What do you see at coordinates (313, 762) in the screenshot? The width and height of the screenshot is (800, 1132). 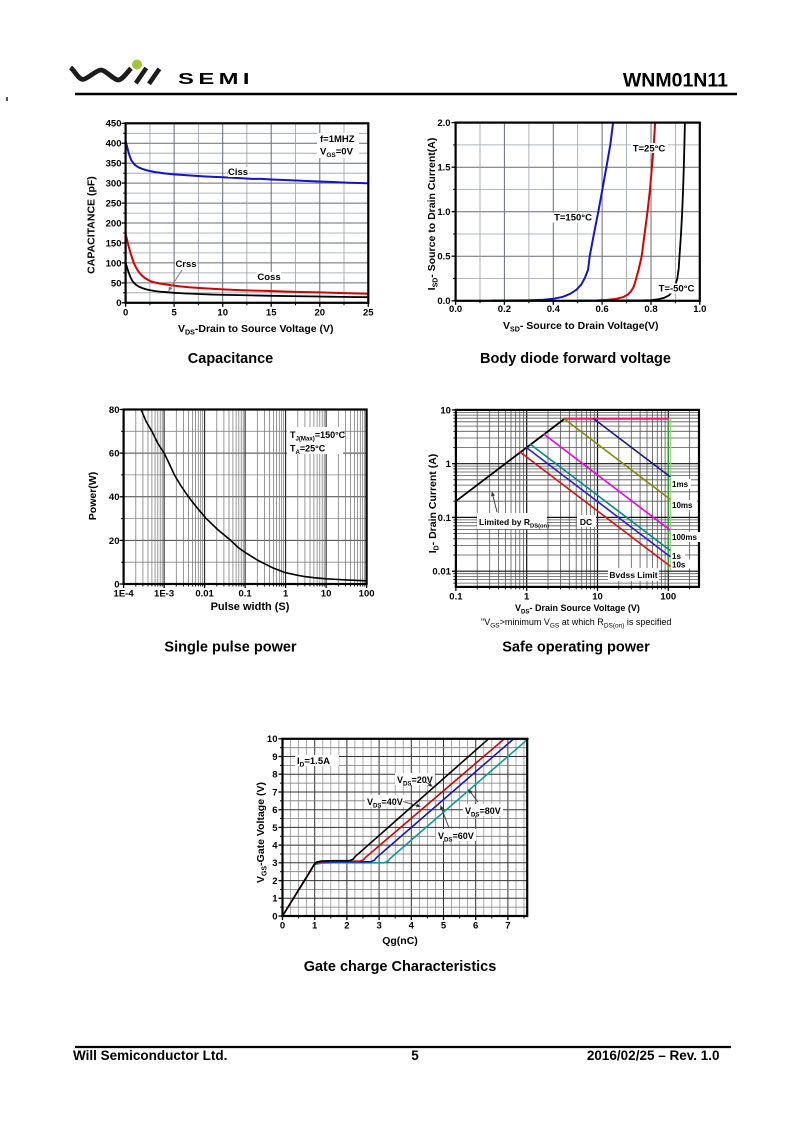 I see `svg-text: ID​=1.5A` at bounding box center [313, 762].